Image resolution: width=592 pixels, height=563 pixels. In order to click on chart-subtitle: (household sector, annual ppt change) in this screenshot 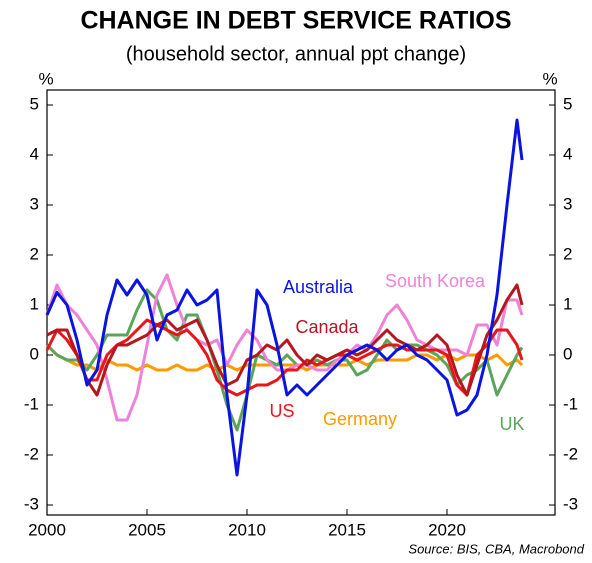, I will do `click(296, 54)`.